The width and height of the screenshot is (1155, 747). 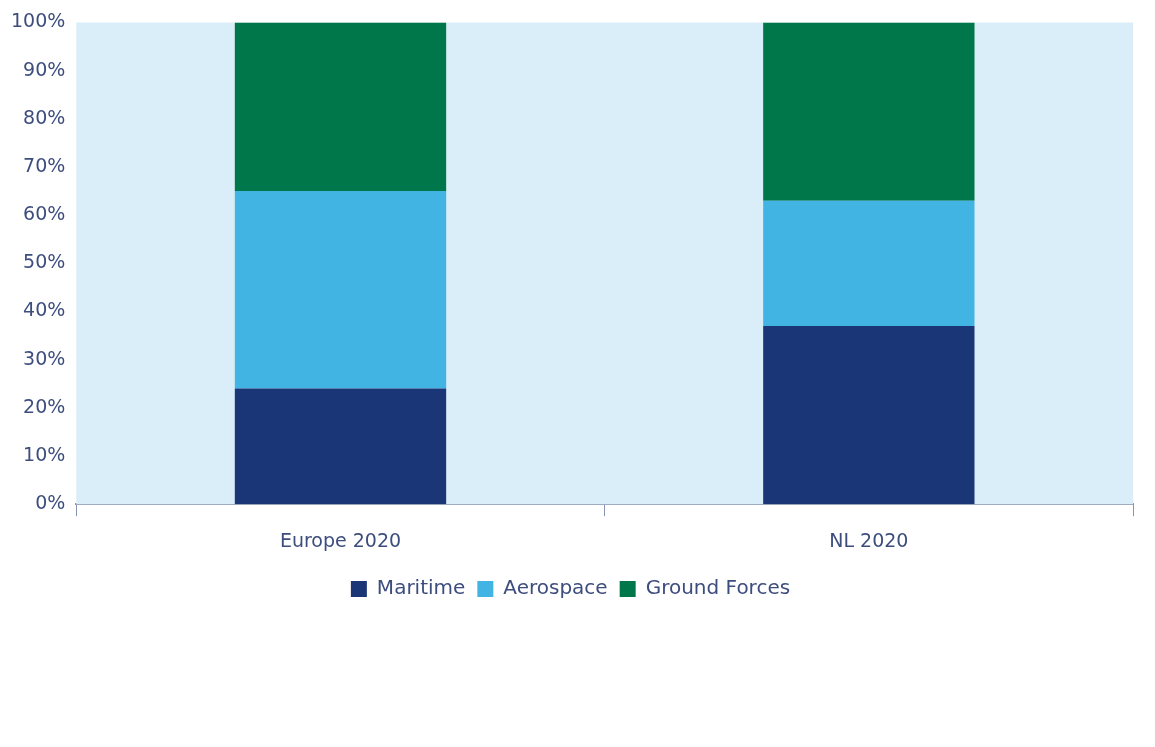 I want to click on y-tick-label: 50%, so click(x=44, y=261).